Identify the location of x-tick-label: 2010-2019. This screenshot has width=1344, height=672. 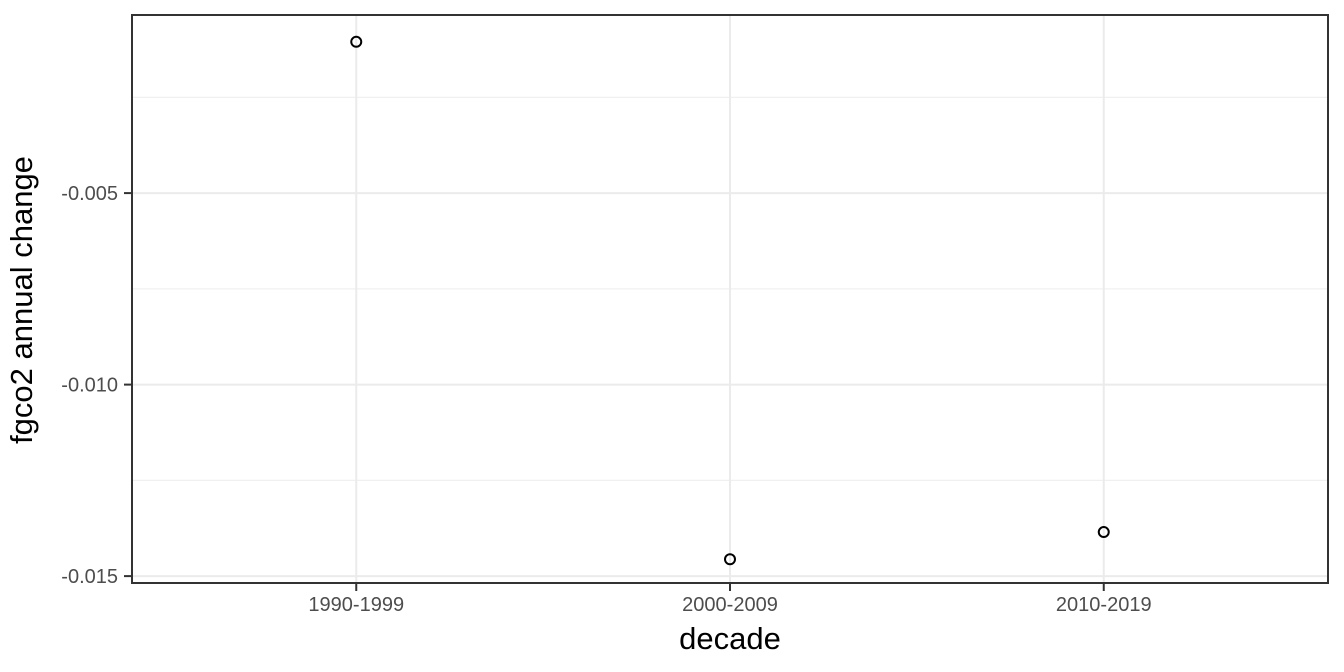
(1104, 605).